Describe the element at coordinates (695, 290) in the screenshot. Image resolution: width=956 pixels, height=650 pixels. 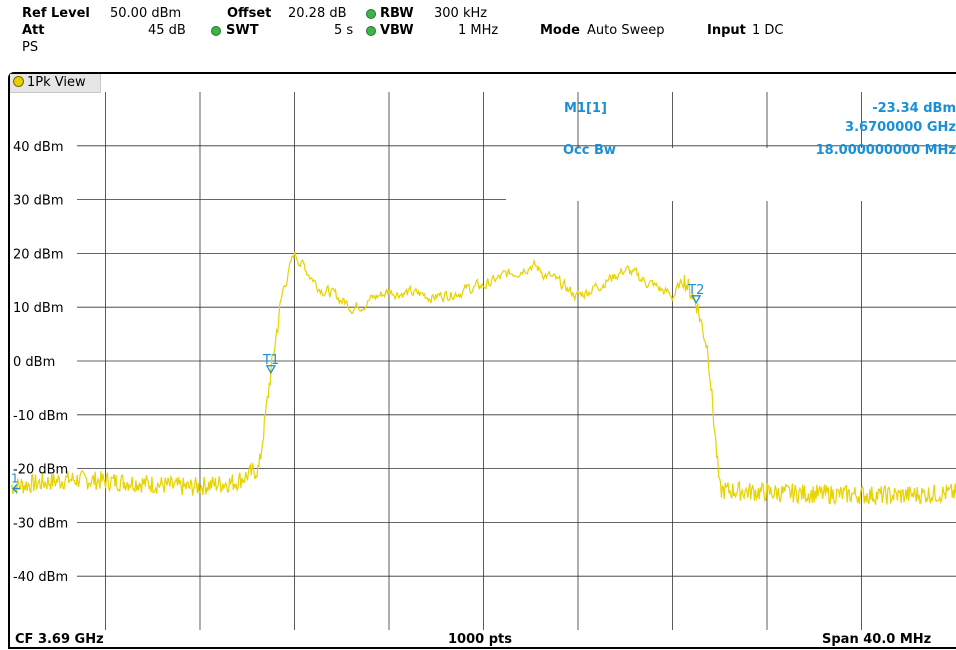
I see `t2-marker-label: T2` at that location.